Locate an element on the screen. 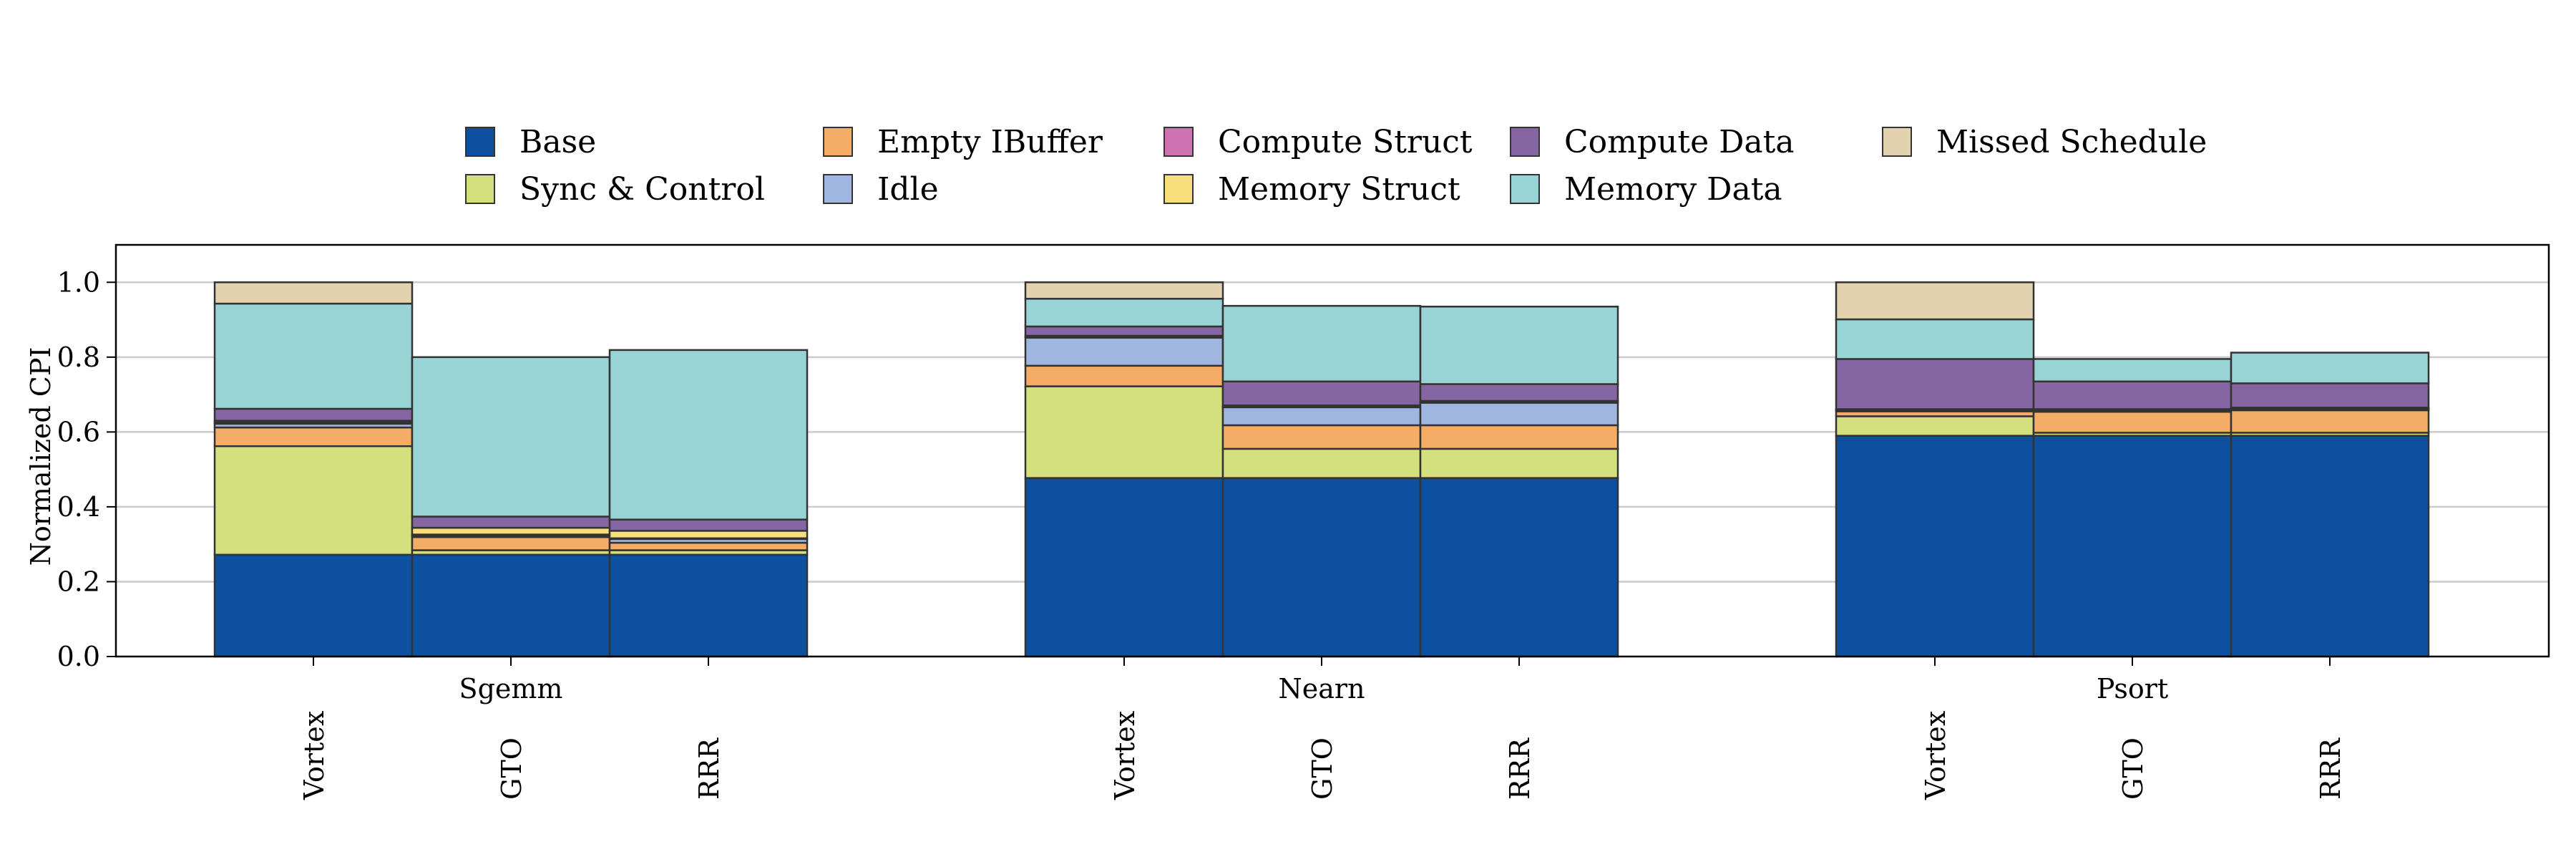 The width and height of the screenshot is (2576, 862). legend-item-sync-control: Sync & Control is located at coordinates (615, 189).